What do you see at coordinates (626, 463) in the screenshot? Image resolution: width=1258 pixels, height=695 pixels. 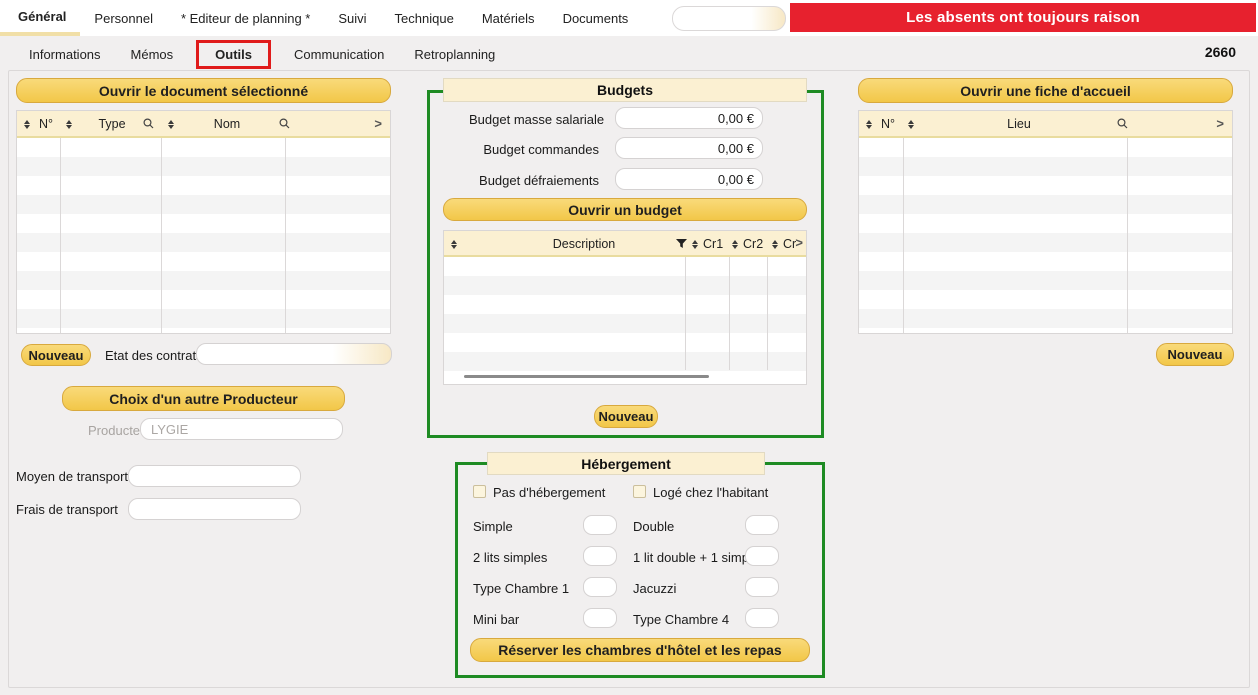 I see `hebergement-section-title: Hébergement` at bounding box center [626, 463].